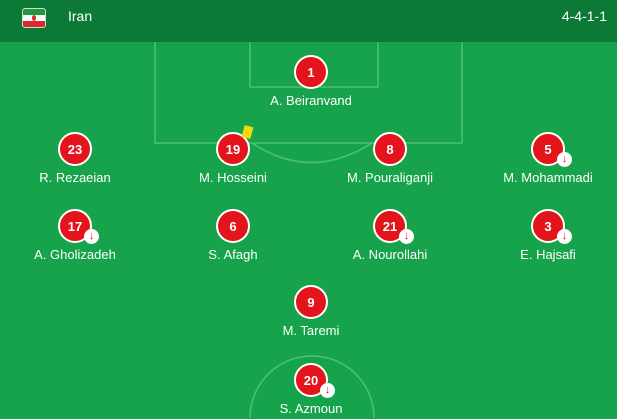  Describe the element at coordinates (548, 177) in the screenshot. I see `player-name: M. Mohammadi` at that location.